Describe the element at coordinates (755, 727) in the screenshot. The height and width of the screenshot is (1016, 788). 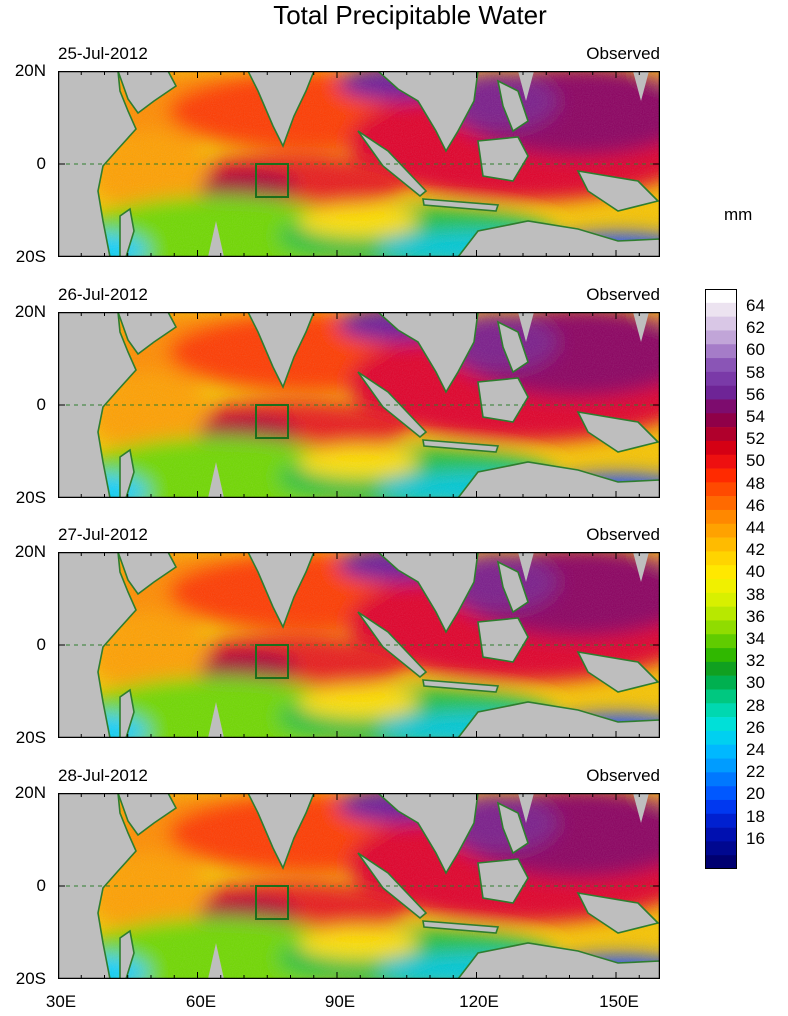
I see `colorbar-label: 26` at that location.